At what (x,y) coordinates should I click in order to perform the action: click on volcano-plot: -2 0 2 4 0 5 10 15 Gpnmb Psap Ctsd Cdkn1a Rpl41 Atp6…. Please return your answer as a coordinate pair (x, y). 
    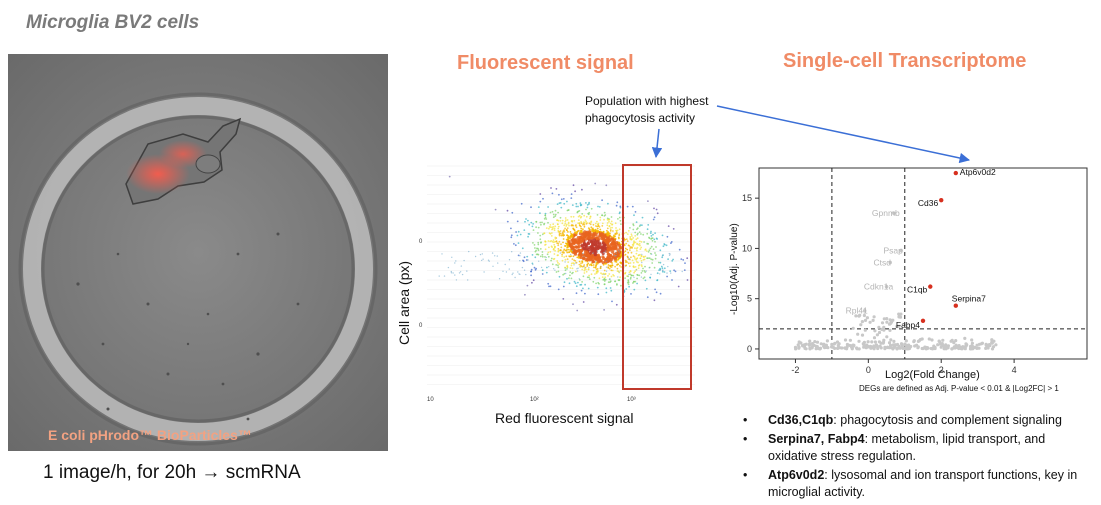
    Looking at the image, I should click on (908, 280).